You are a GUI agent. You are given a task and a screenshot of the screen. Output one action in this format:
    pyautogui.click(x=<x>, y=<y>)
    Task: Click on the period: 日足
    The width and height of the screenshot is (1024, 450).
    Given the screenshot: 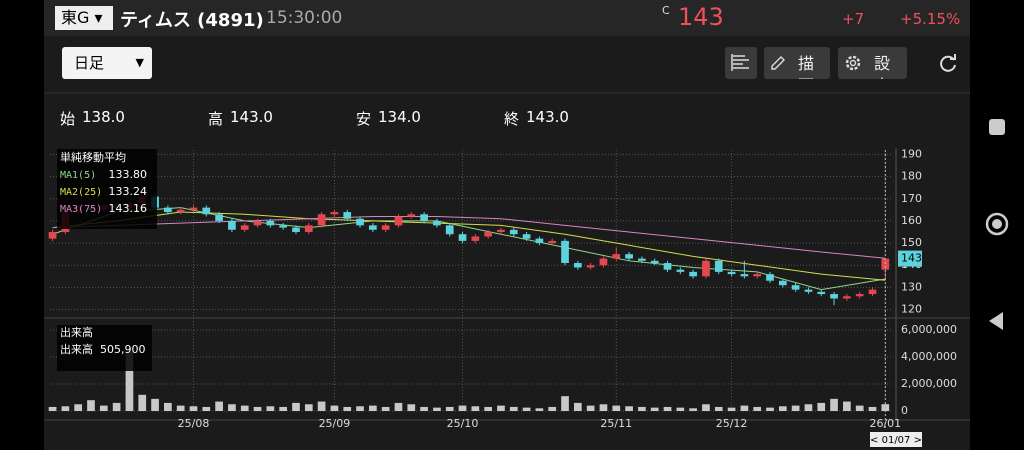 What is the action you would take?
    pyautogui.click(x=89, y=63)
    